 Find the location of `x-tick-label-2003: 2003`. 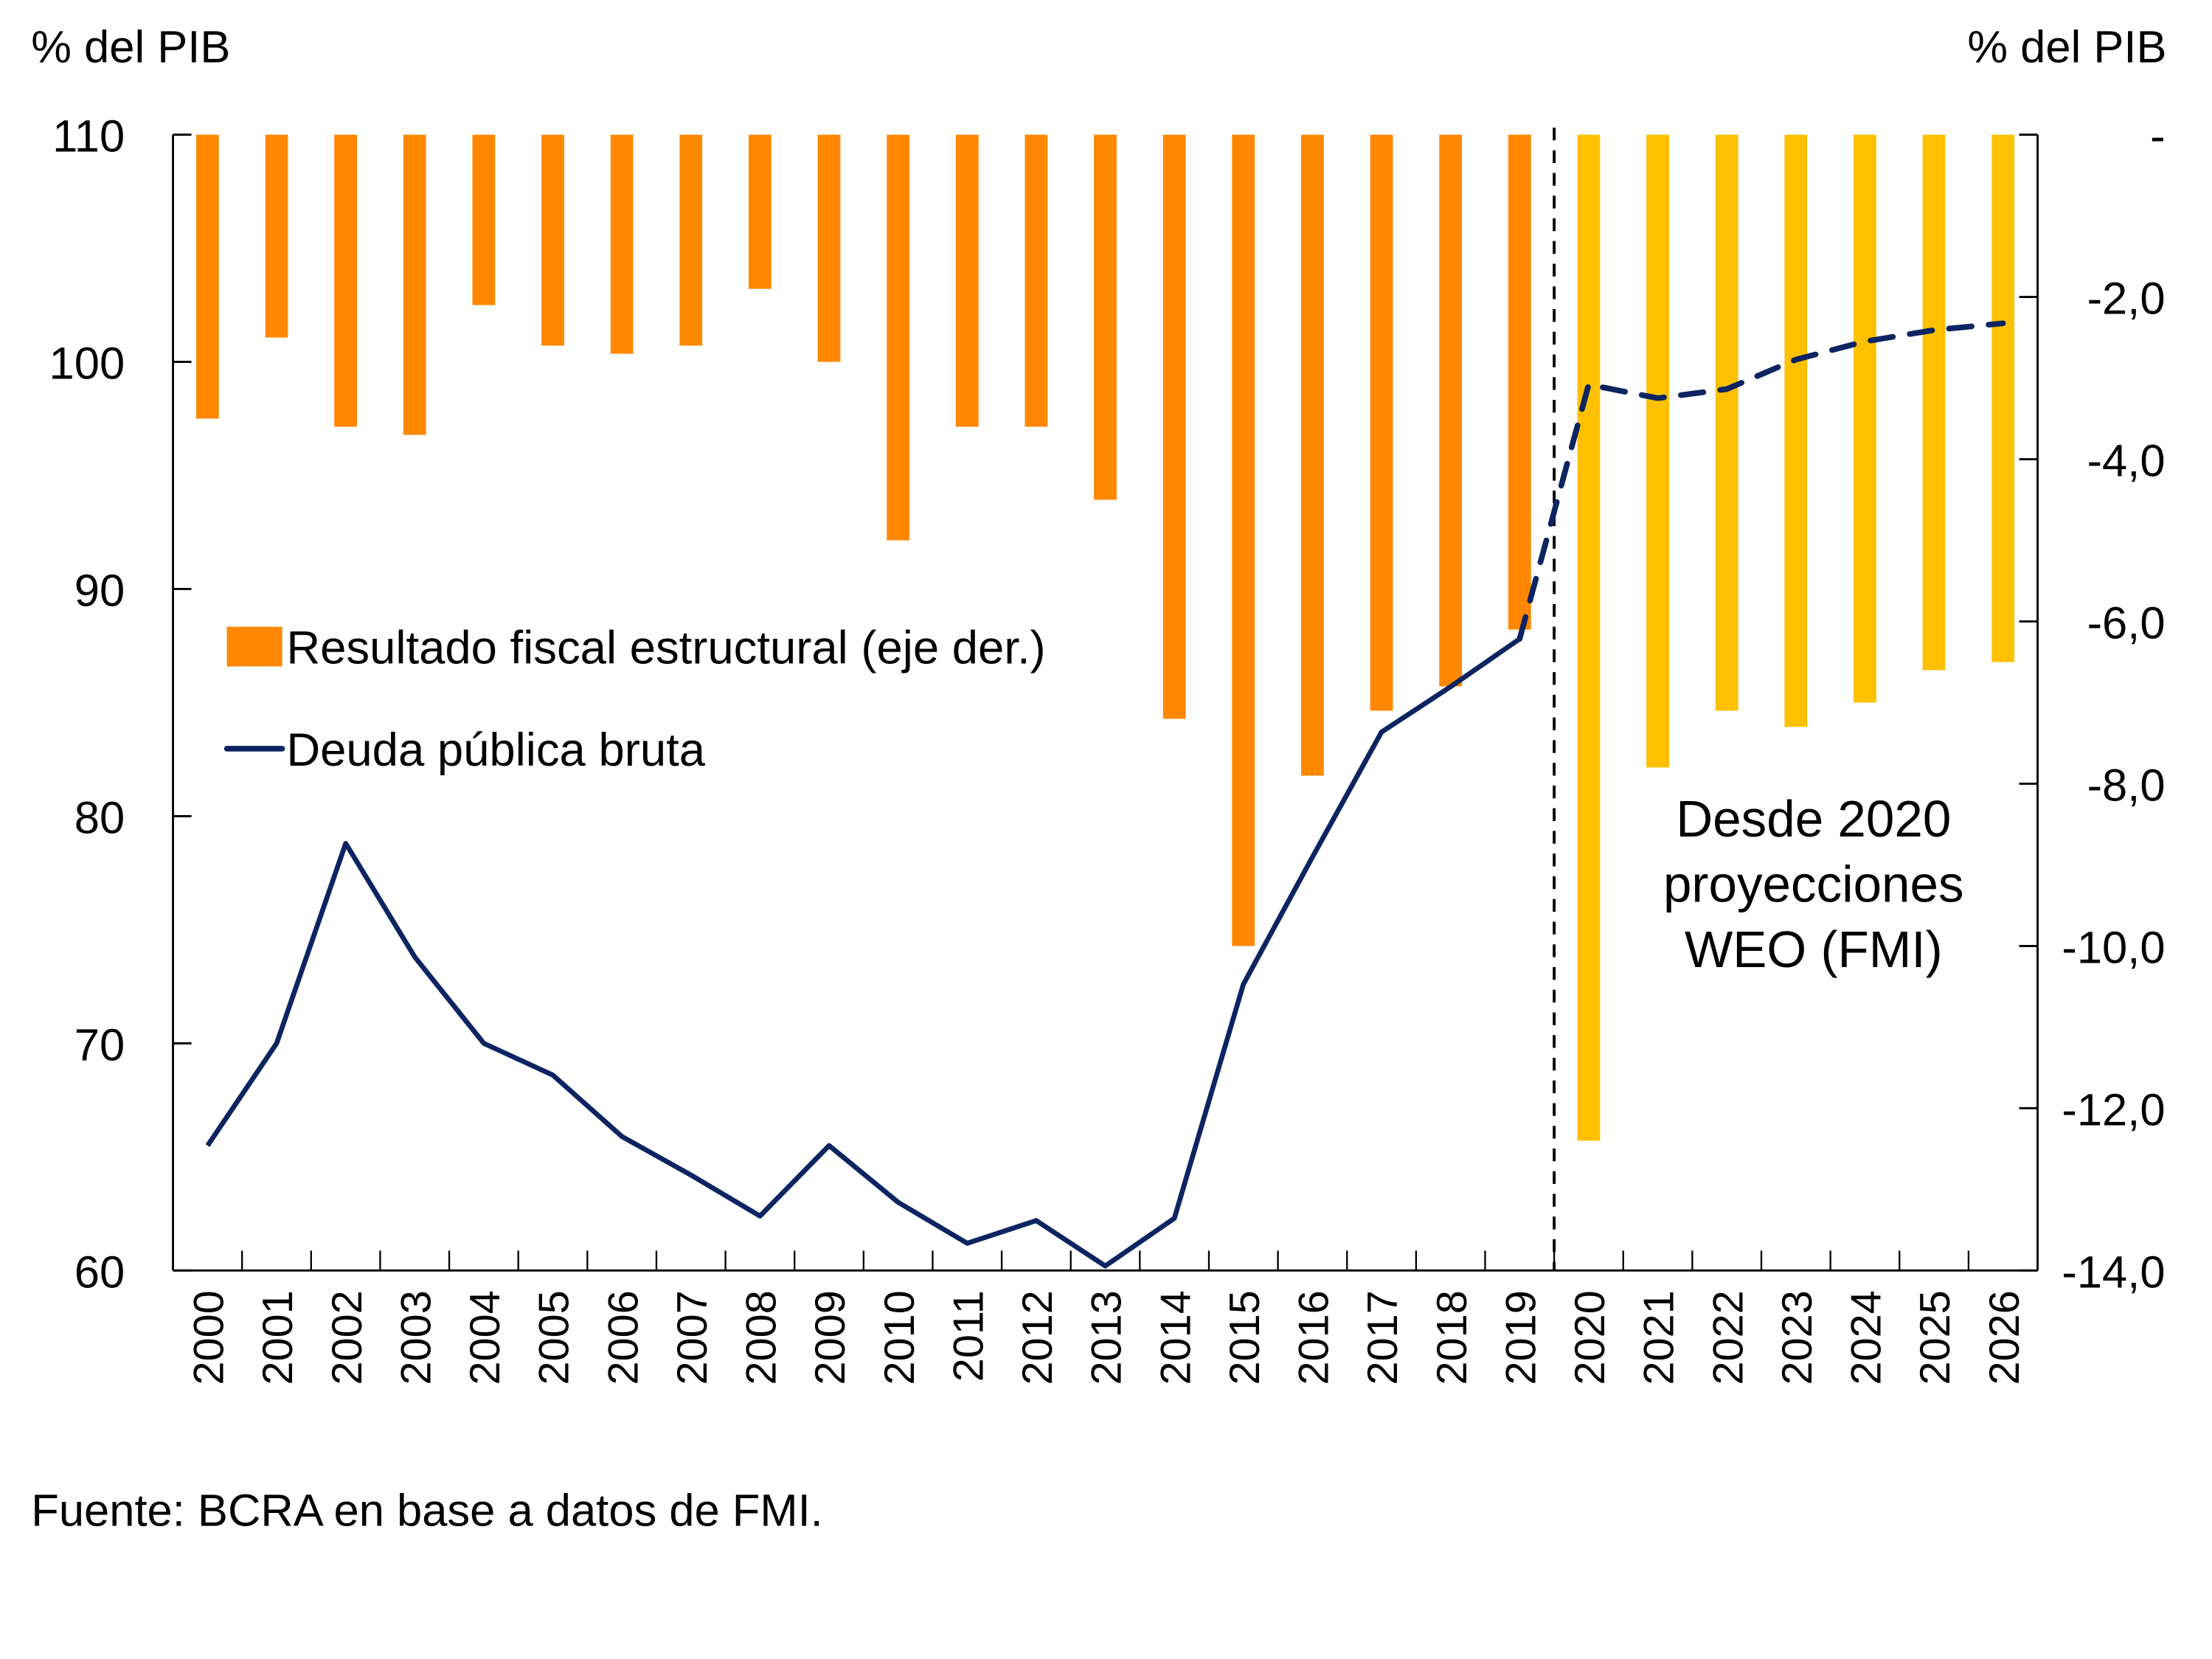

x-tick-label-2003: 2003 is located at coordinates (416, 1337).